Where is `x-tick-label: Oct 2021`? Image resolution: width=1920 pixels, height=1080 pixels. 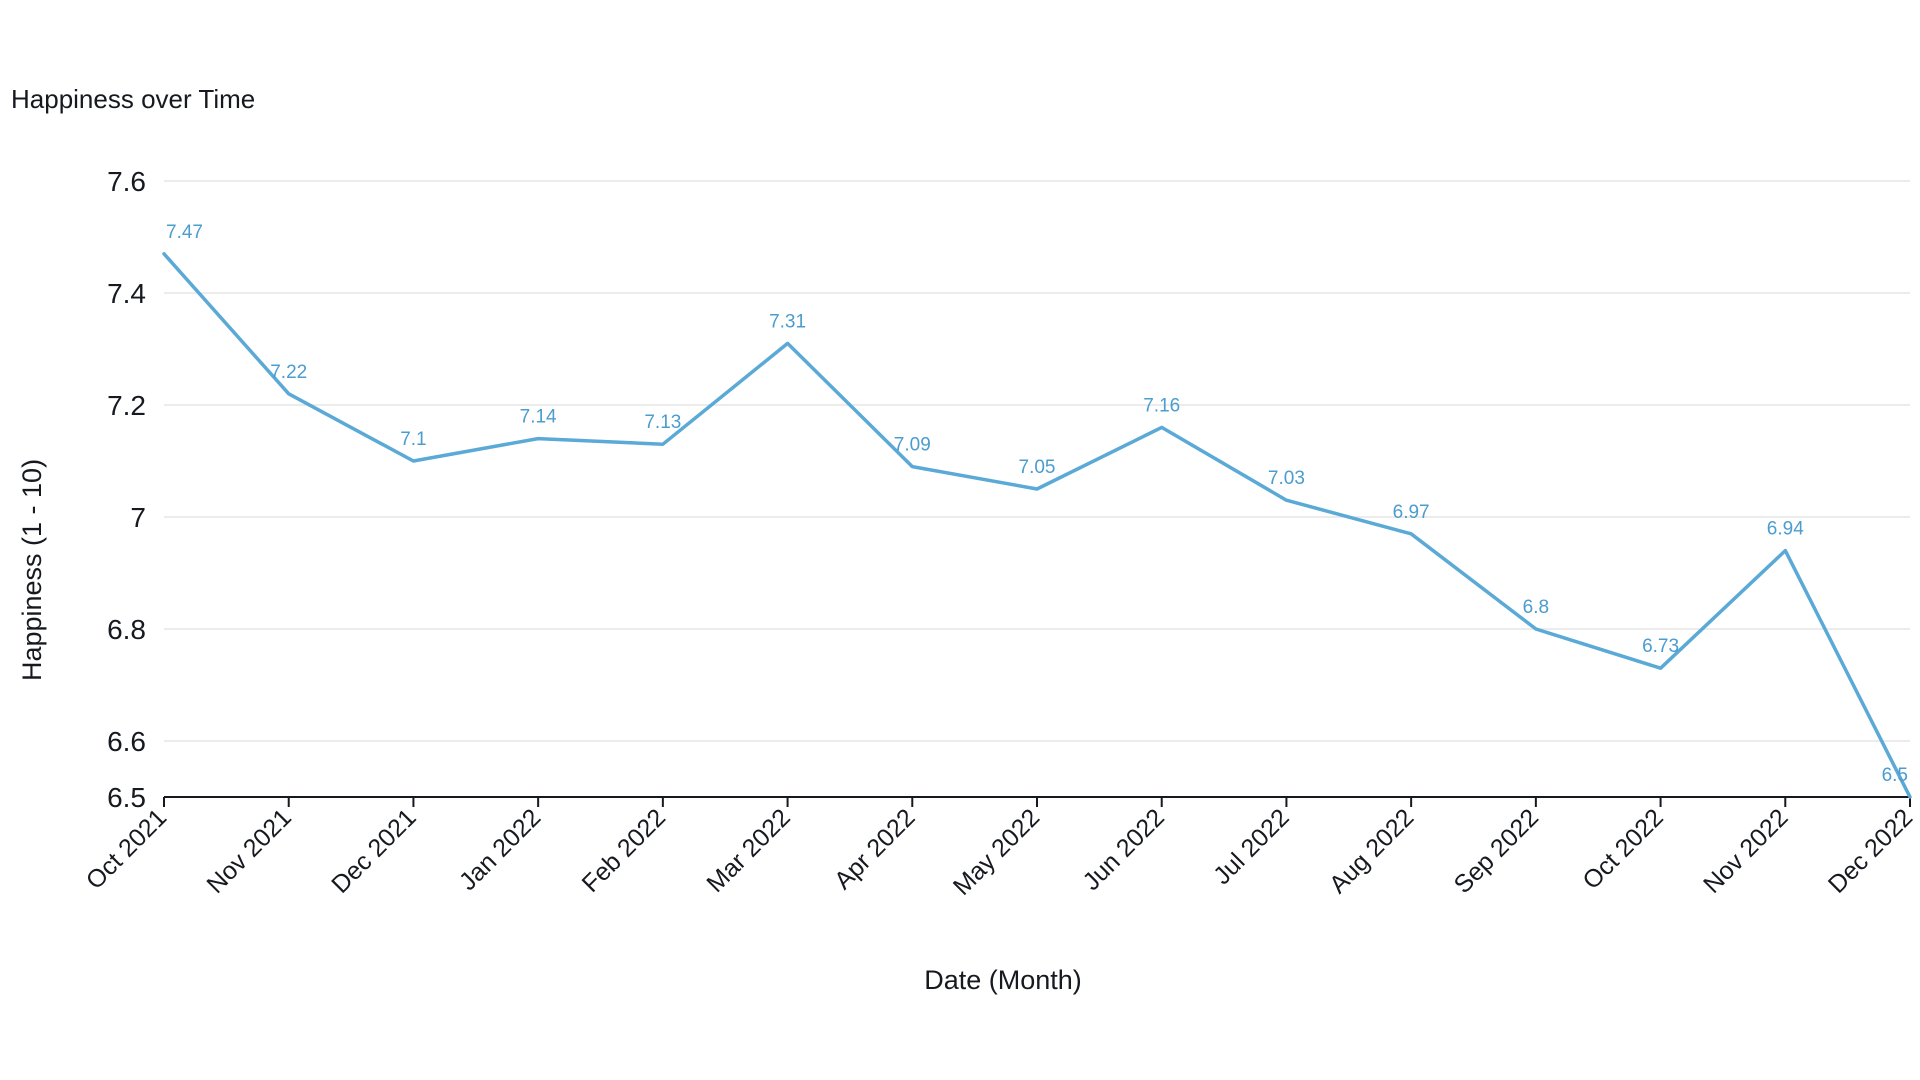 x-tick-label: Oct 2021 is located at coordinates (127, 849).